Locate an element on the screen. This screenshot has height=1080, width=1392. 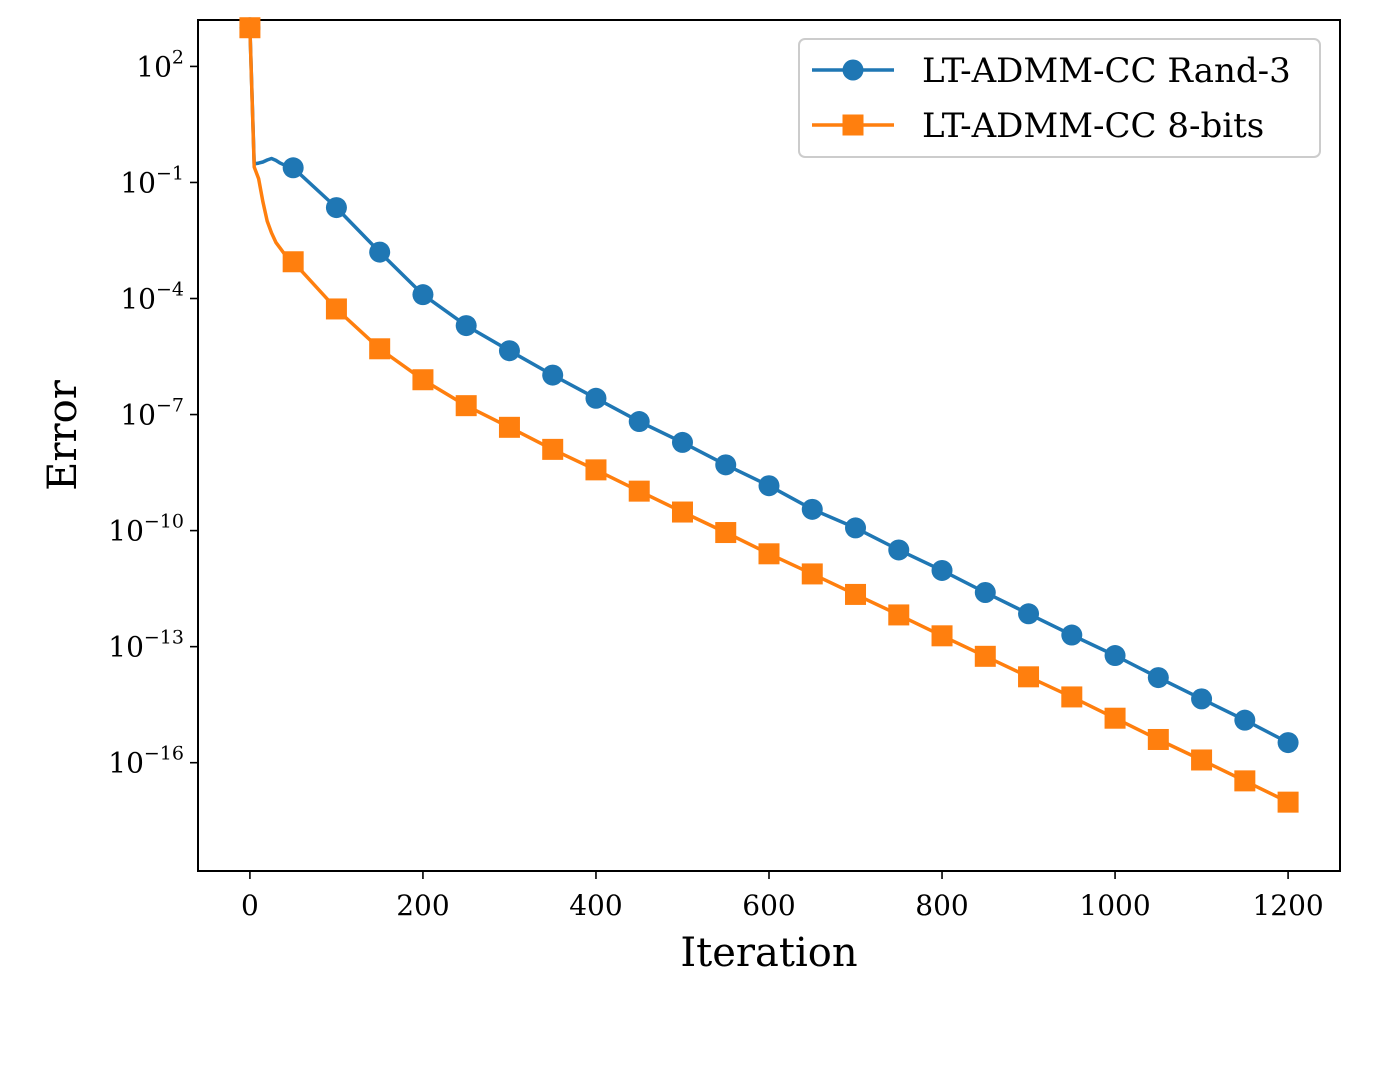
y-tick-label: 10⁻¹⁰ is located at coordinates (146, 529).